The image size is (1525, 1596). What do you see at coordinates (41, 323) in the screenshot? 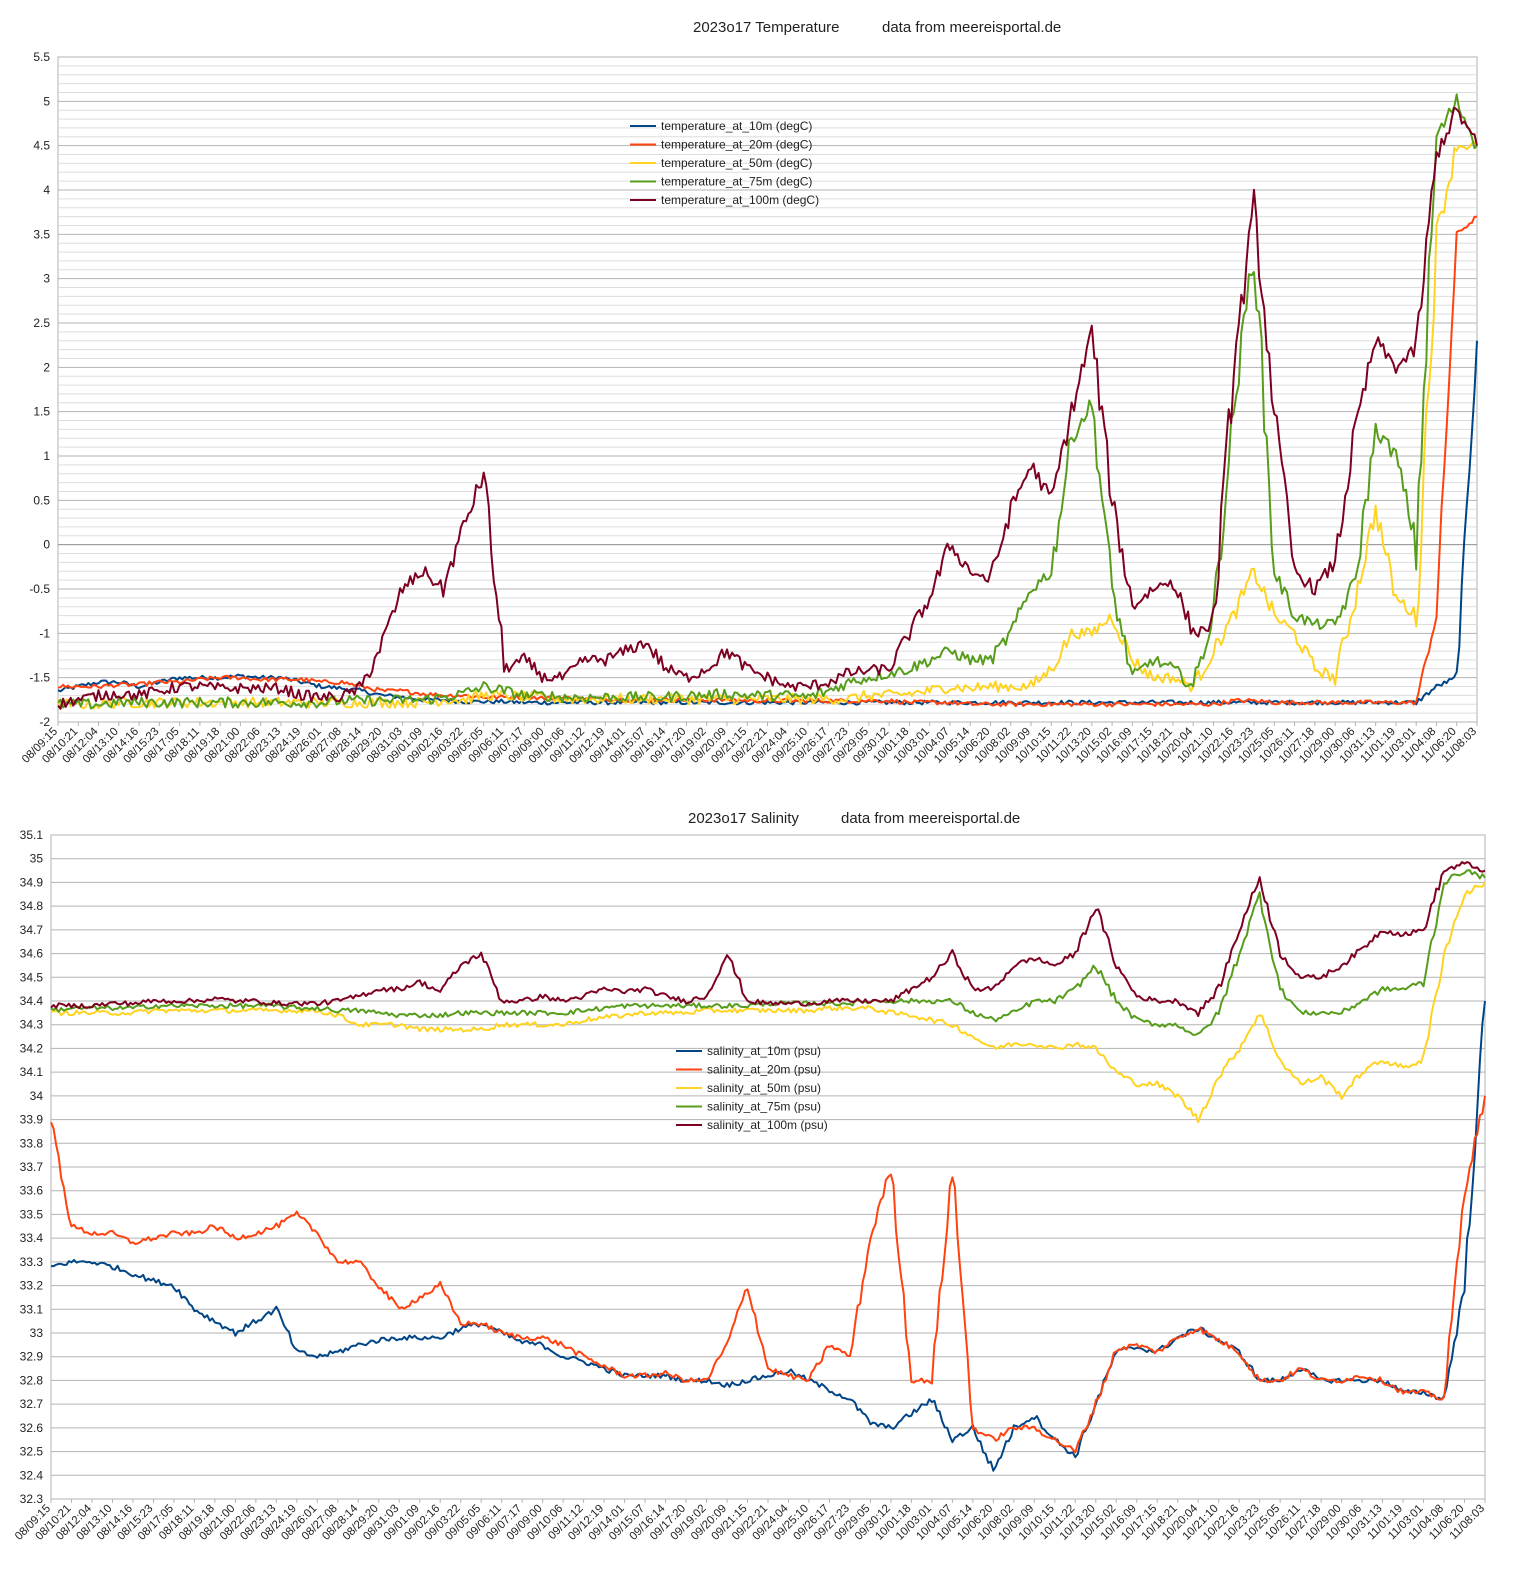
I see `y-tick-label: 2.5` at bounding box center [41, 323].